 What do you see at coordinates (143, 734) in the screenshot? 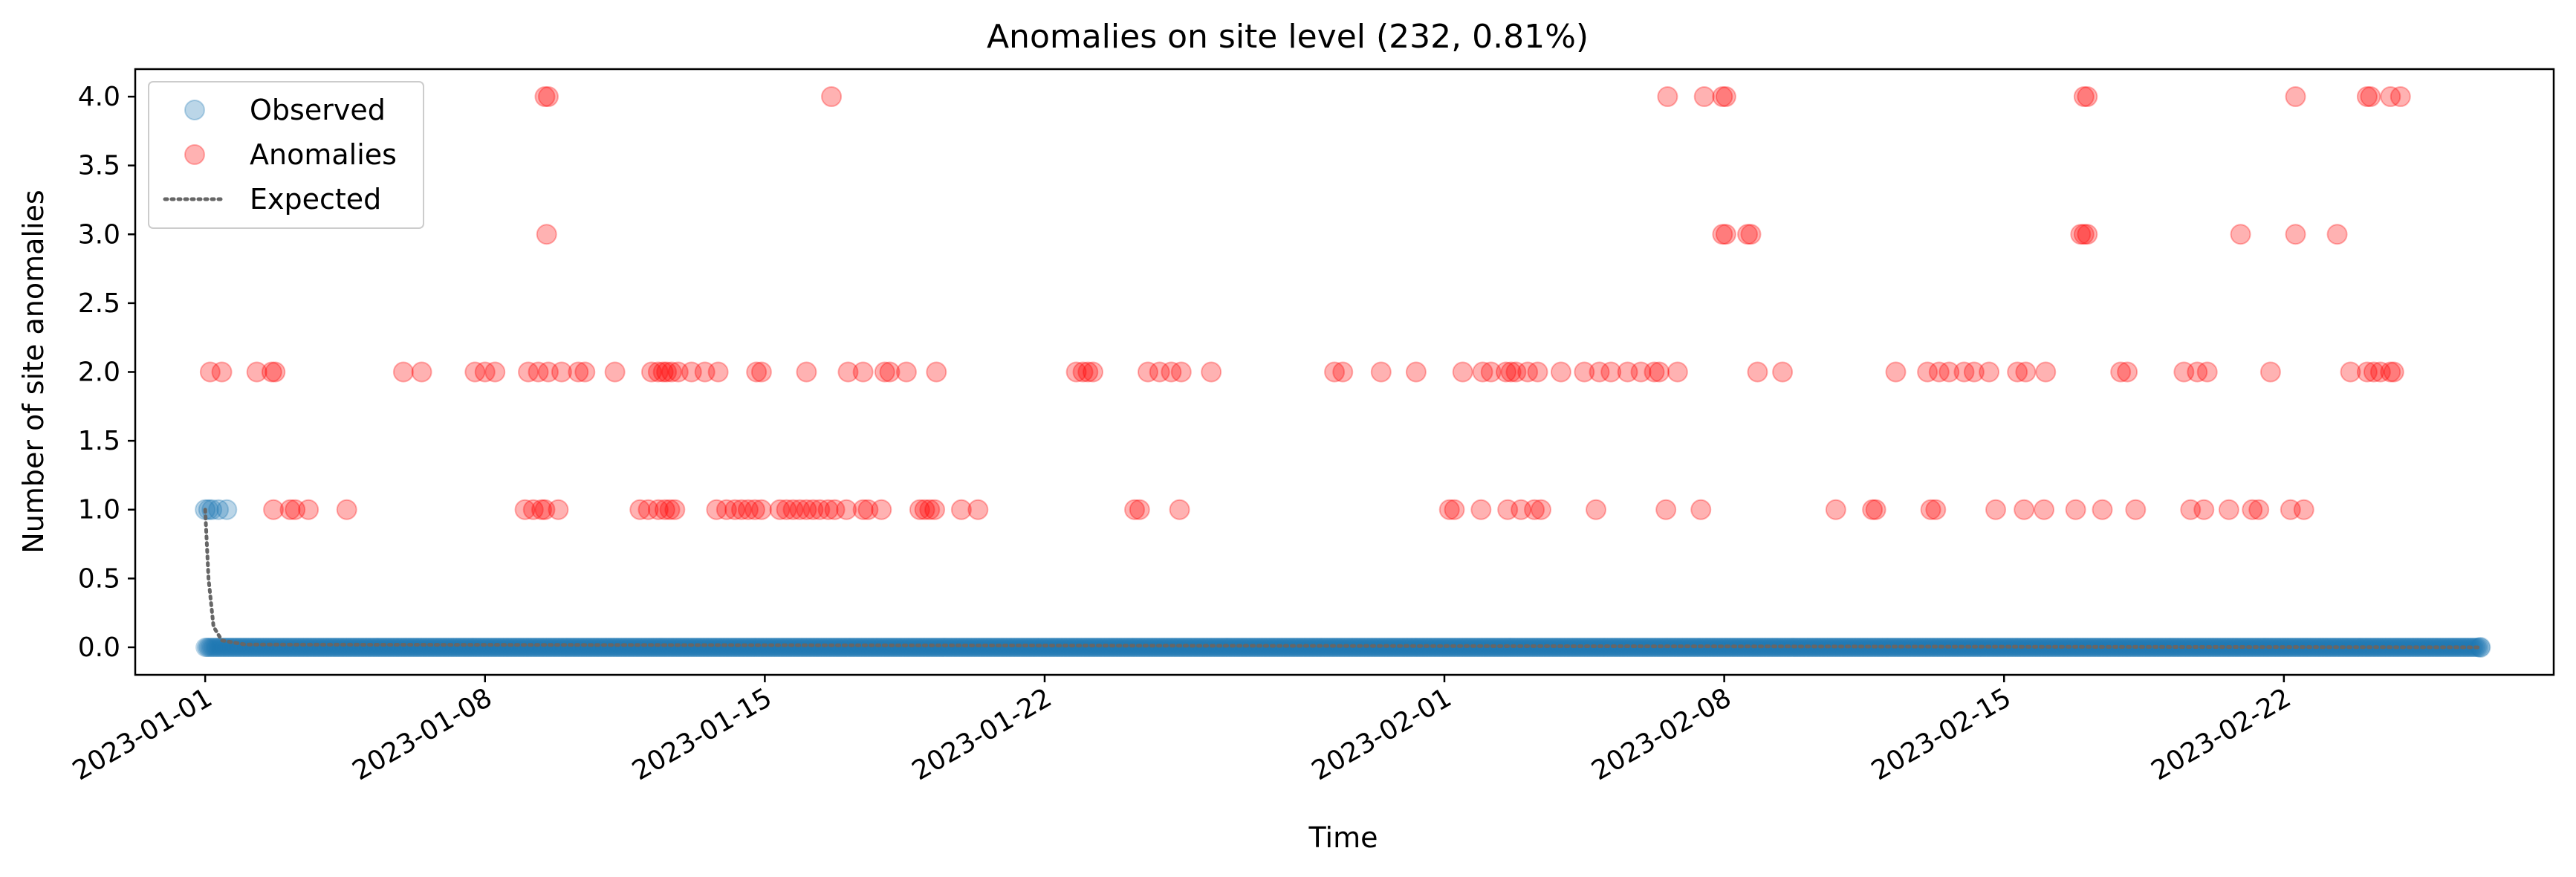
I see `x-tick-label: 2023-01-01` at bounding box center [143, 734].